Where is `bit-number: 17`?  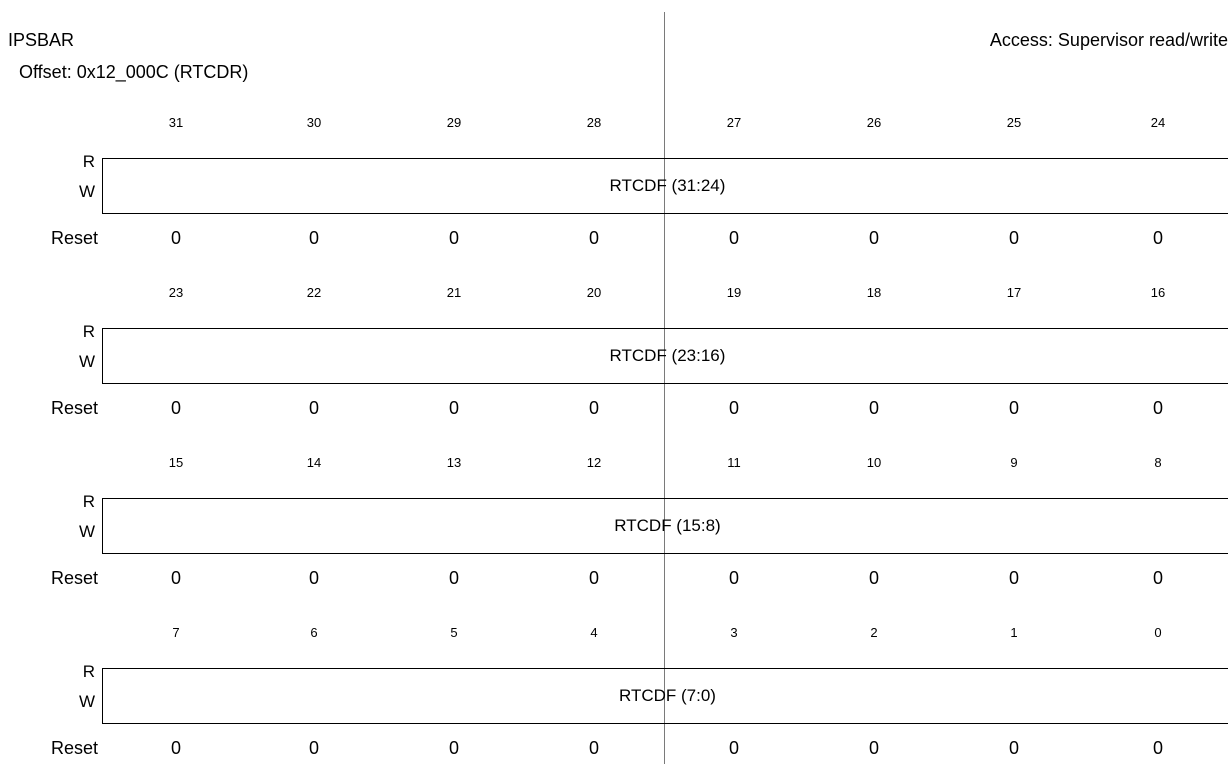 bit-number: 17 is located at coordinates (1014, 292).